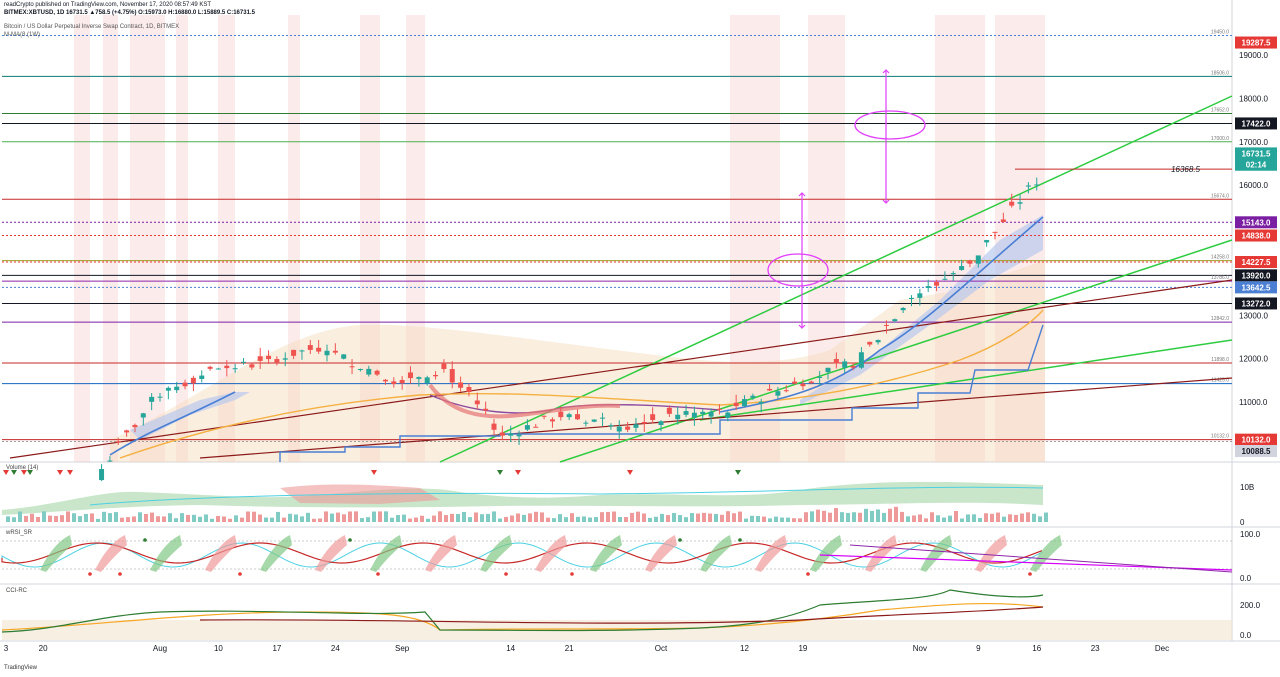 Image resolution: width=1280 pixels, height=677 pixels. I want to click on target-ellipse-lower, so click(798, 270).